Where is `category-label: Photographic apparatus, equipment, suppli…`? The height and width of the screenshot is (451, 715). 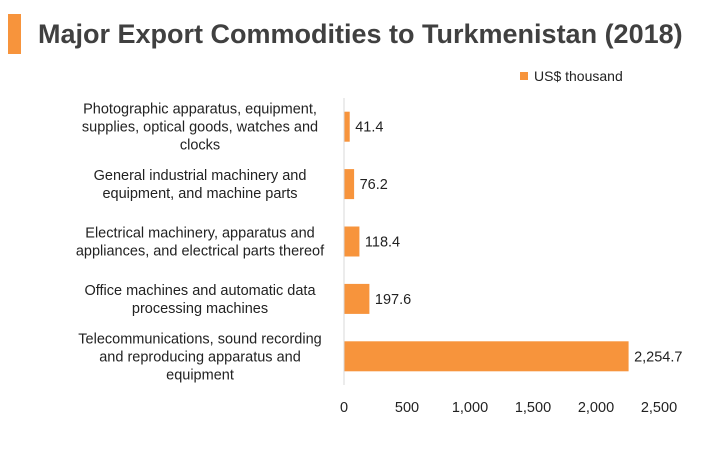 category-label: Photographic apparatus, equipment, suppli… is located at coordinates (200, 128).